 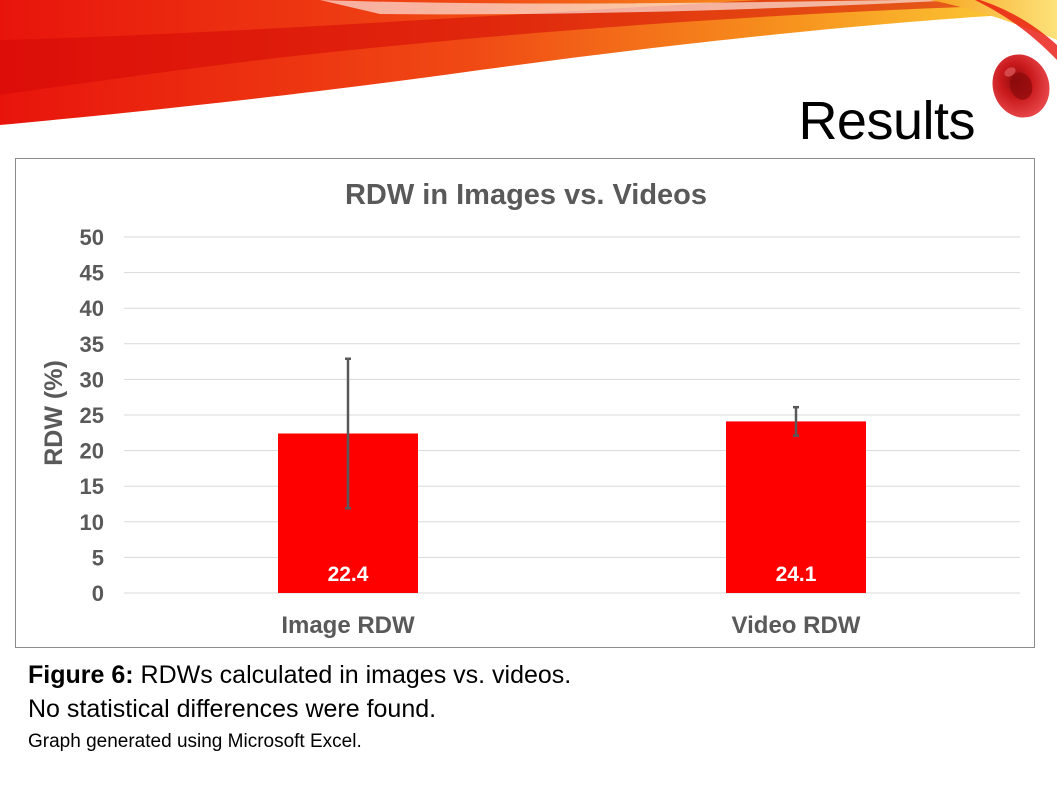 I want to click on y-axis-label: RDW (%), so click(x=54, y=413).